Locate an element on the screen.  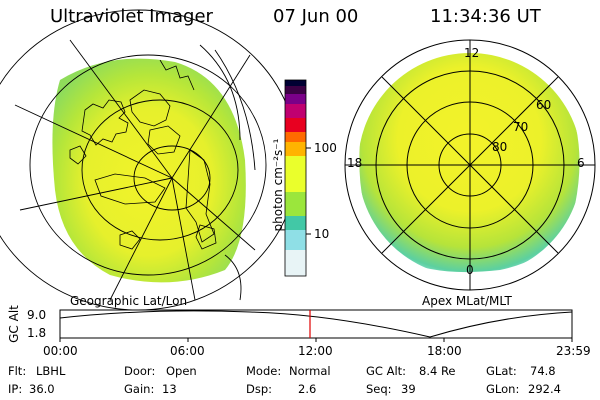
glat-label: GLat: is located at coordinates (501, 371).